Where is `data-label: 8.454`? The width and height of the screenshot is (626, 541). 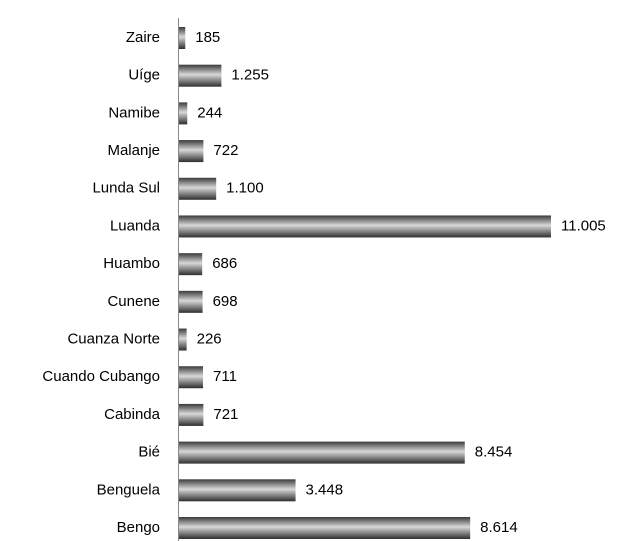
data-label: 8.454 is located at coordinates (494, 452).